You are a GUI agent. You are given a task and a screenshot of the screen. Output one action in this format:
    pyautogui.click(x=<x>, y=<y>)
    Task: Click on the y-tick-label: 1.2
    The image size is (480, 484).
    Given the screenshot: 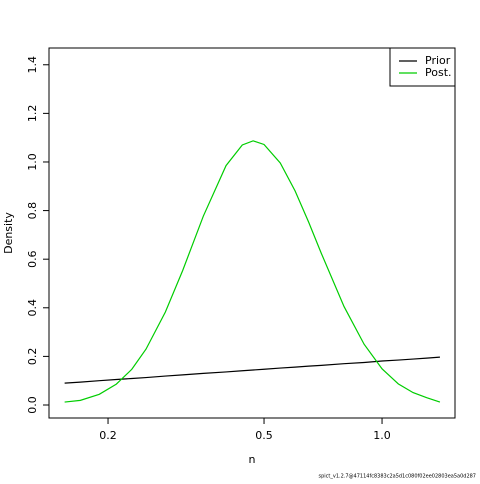 What is the action you would take?
    pyautogui.click(x=32, y=114)
    